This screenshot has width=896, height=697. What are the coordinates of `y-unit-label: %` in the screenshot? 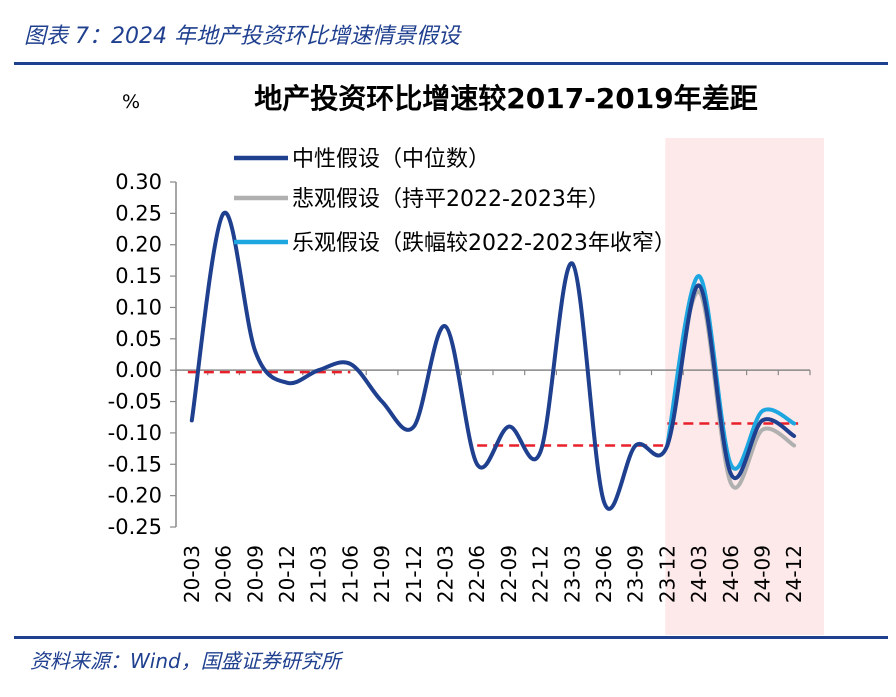 It's located at (131, 102).